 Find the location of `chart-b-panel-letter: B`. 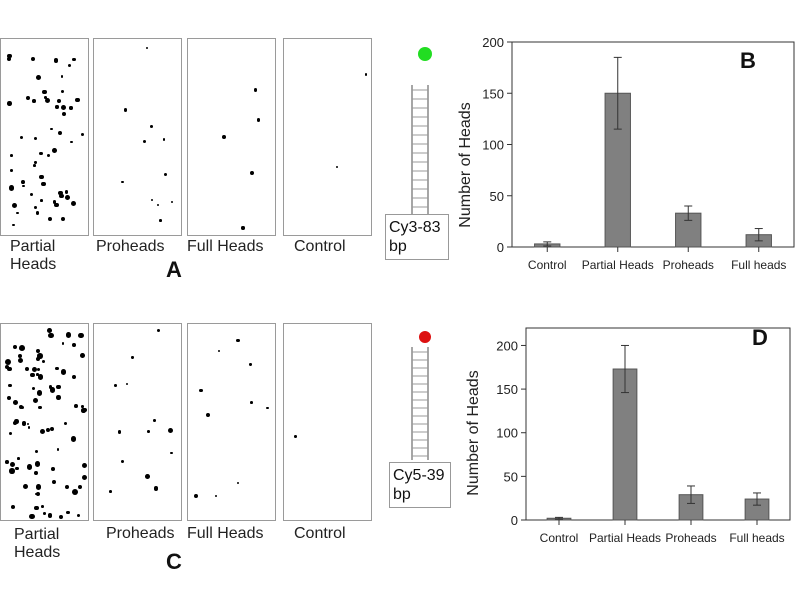

chart-b-panel-letter: B is located at coordinates (748, 60).